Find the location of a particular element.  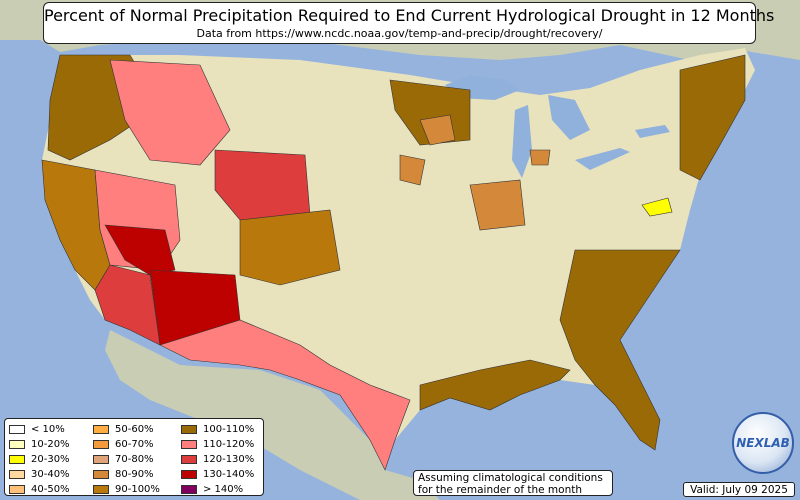

great-lakes is located at coordinates (557, 126).